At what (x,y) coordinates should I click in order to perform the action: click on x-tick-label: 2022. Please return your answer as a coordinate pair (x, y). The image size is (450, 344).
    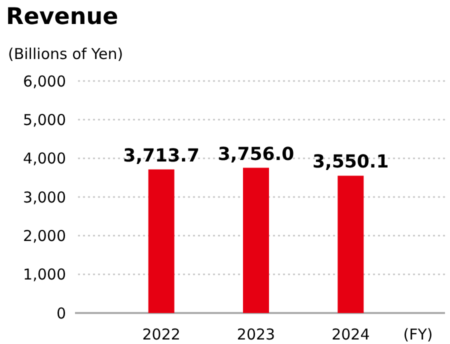
    Looking at the image, I should click on (161, 334).